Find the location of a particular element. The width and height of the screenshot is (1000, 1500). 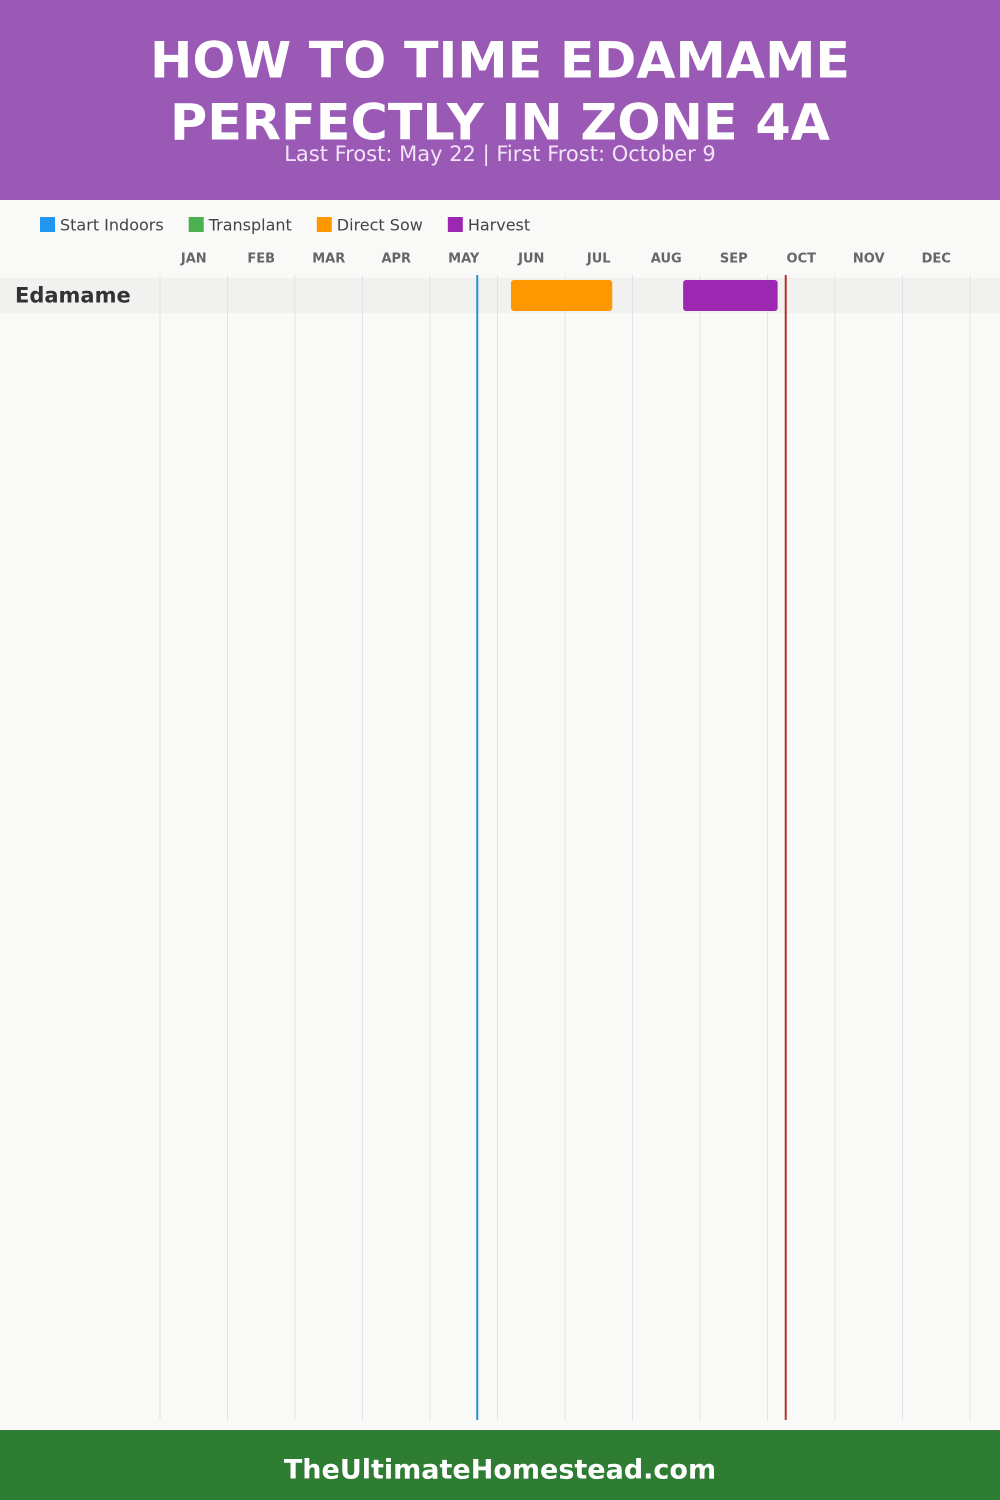

month-label: JUN is located at coordinates (530, 259).